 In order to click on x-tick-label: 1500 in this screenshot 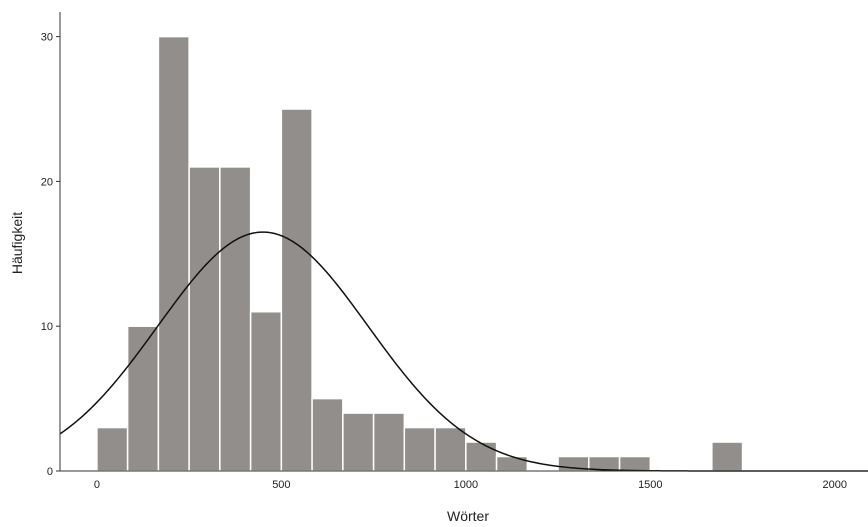, I will do `click(650, 485)`.